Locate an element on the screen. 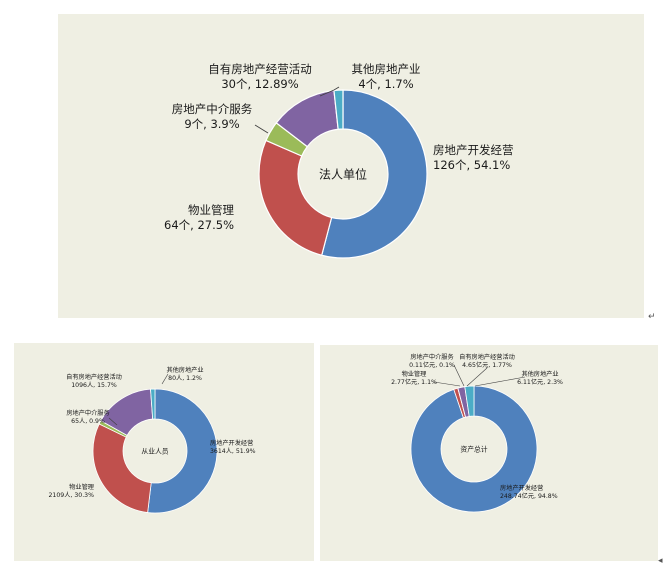 The image size is (666, 572). data-label-value-property-management: 2109人, 30.3% is located at coordinates (71, 495).